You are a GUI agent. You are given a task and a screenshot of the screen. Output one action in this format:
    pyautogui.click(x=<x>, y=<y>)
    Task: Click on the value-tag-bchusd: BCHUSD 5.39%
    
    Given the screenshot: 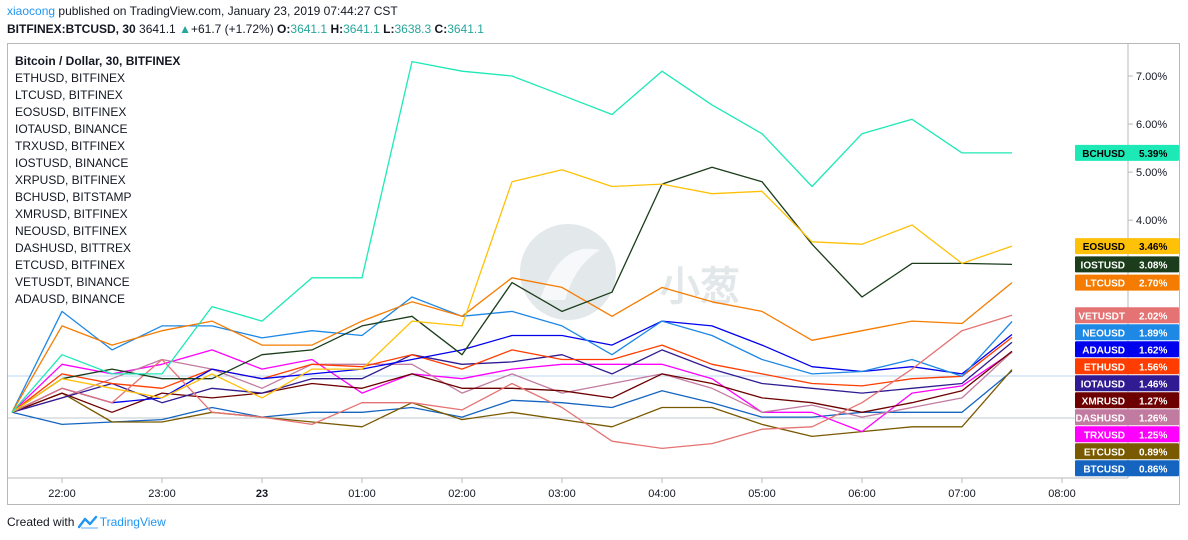 What is the action you would take?
    pyautogui.click(x=1127, y=152)
    